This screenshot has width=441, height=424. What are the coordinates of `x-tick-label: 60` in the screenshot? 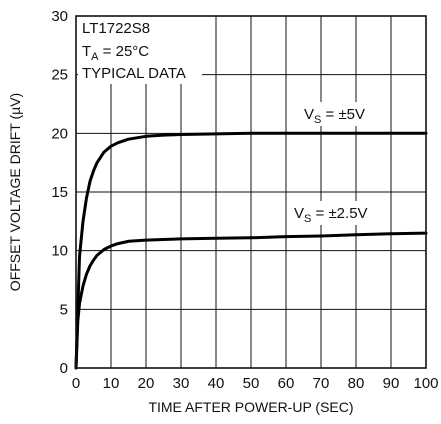 It's located at (286, 383).